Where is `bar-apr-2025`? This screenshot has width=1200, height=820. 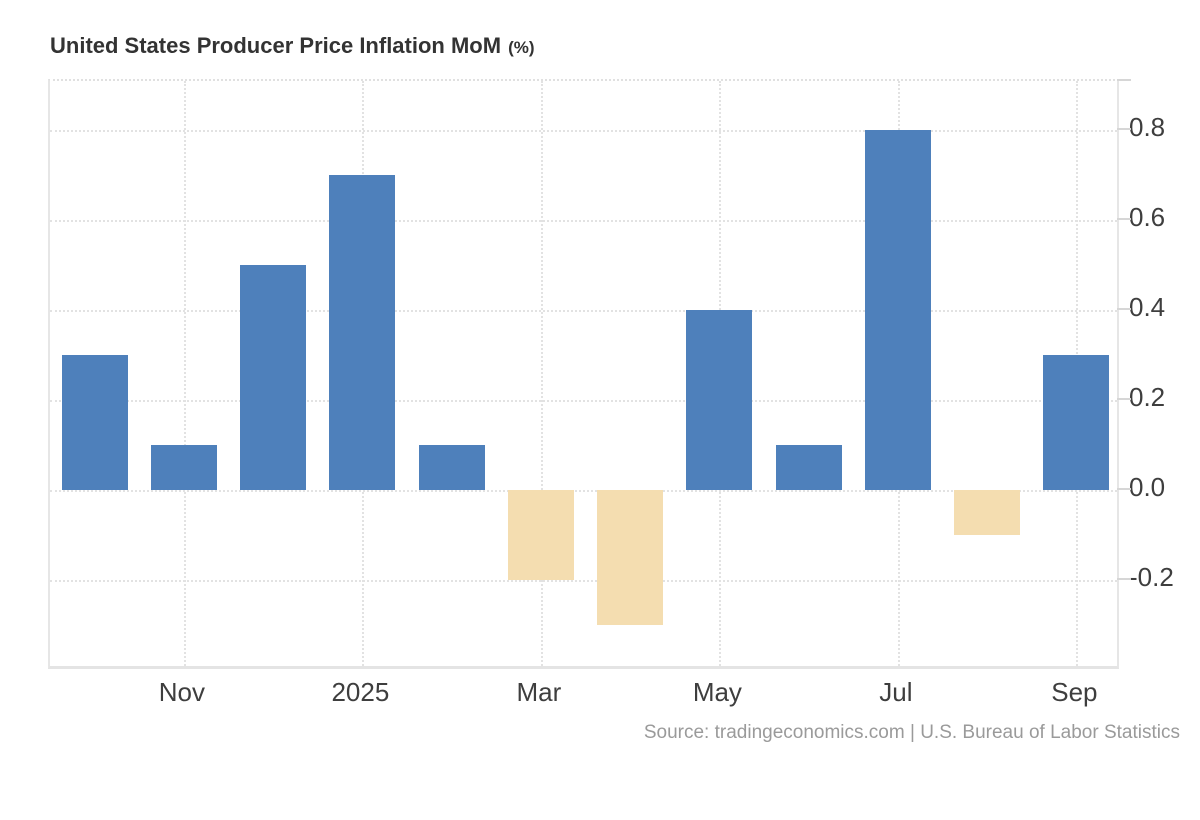
bar-apr-2025 is located at coordinates (630, 557).